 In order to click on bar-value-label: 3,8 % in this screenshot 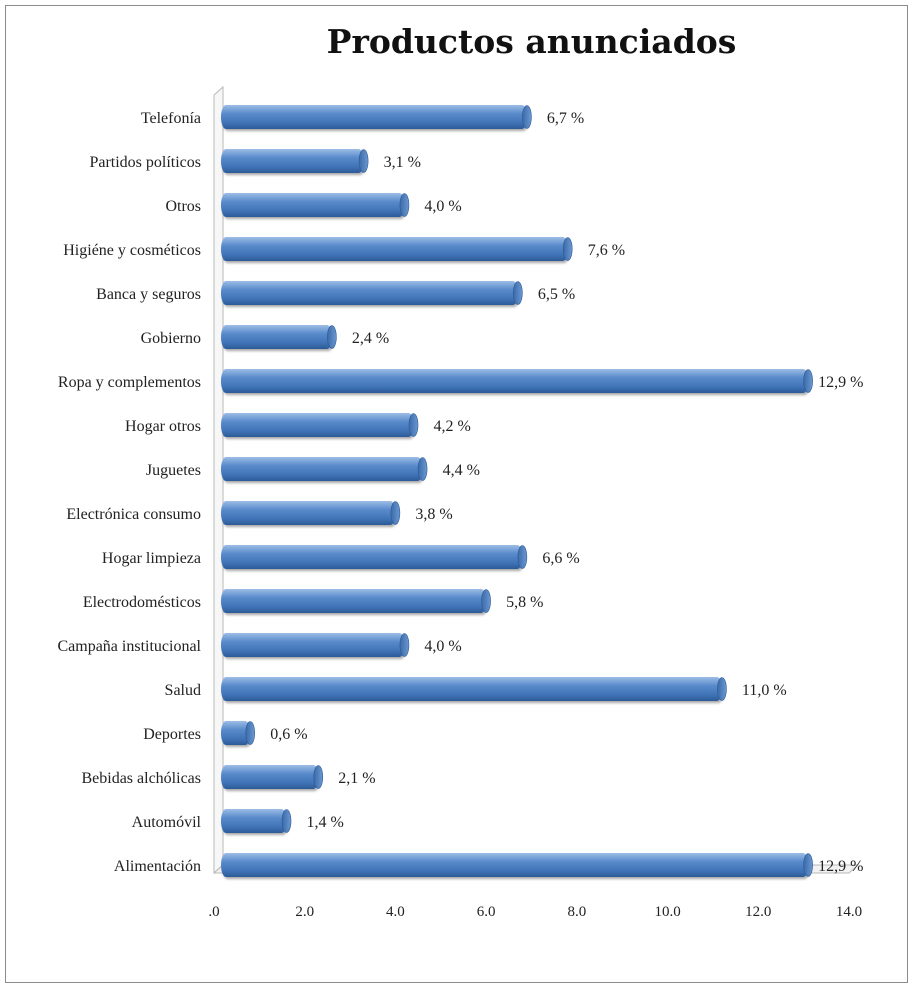, I will do `click(433, 514)`.